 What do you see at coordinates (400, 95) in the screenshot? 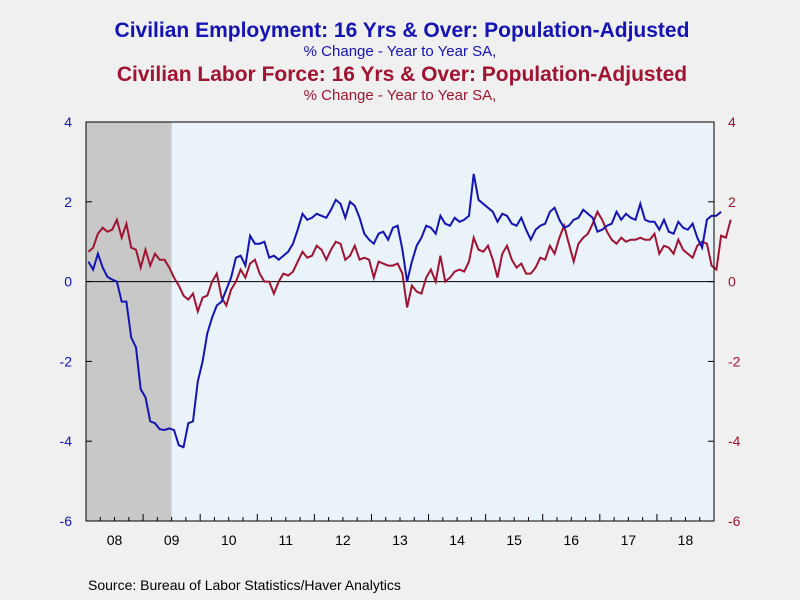
I see `chart-subtitle-labor-force: % Change - Year to Year SA,` at bounding box center [400, 95].